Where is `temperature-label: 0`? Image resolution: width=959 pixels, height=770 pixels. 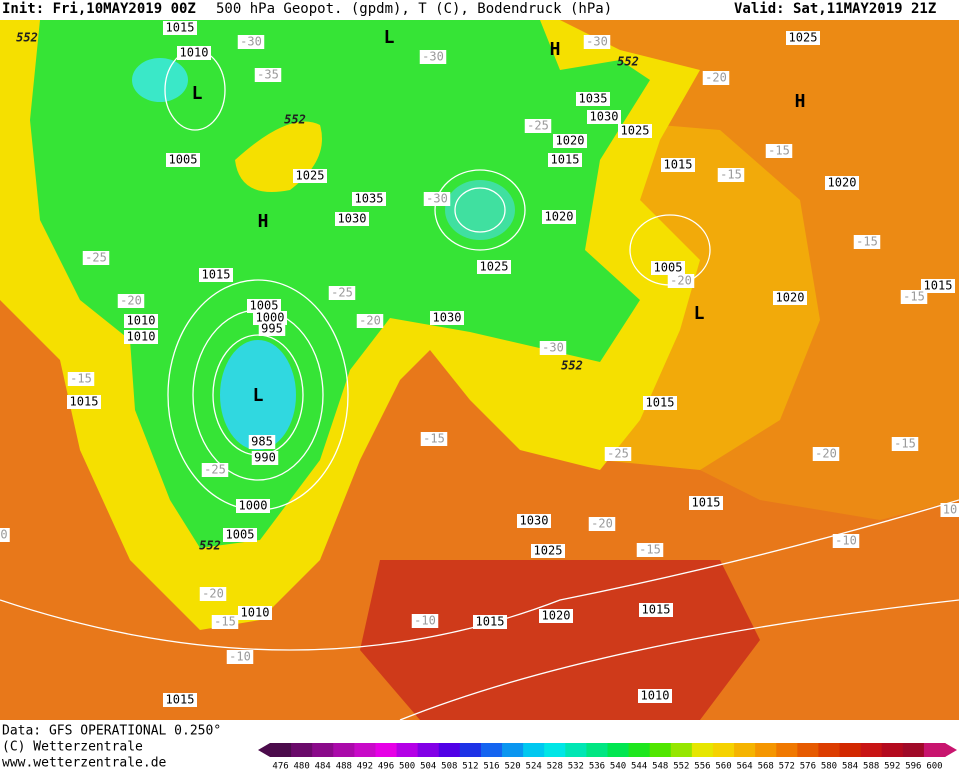
temperature-label: 0 is located at coordinates (3, 535).